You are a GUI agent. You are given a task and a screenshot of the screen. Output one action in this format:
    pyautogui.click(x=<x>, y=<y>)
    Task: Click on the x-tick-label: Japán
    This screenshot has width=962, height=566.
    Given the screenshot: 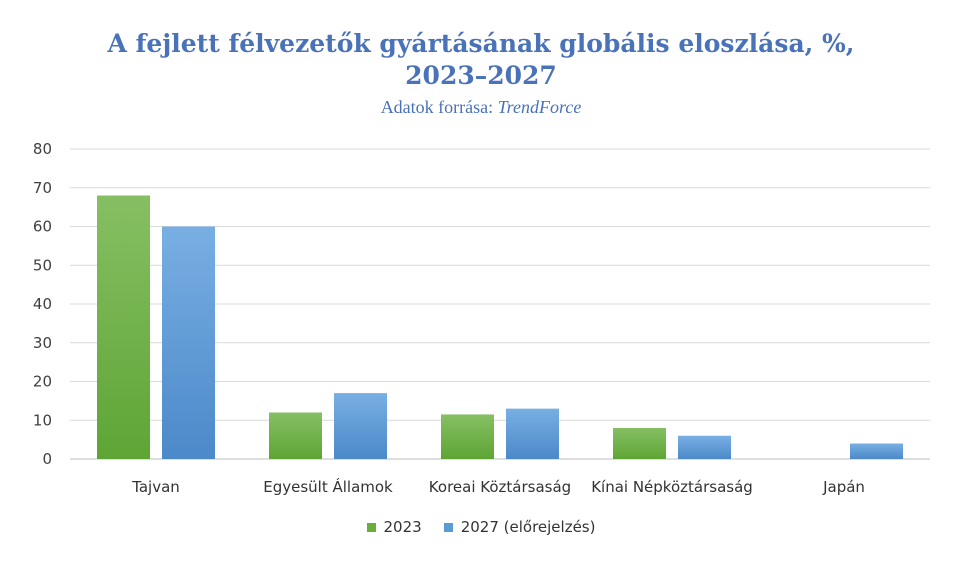 What is the action you would take?
    pyautogui.click(x=843, y=487)
    